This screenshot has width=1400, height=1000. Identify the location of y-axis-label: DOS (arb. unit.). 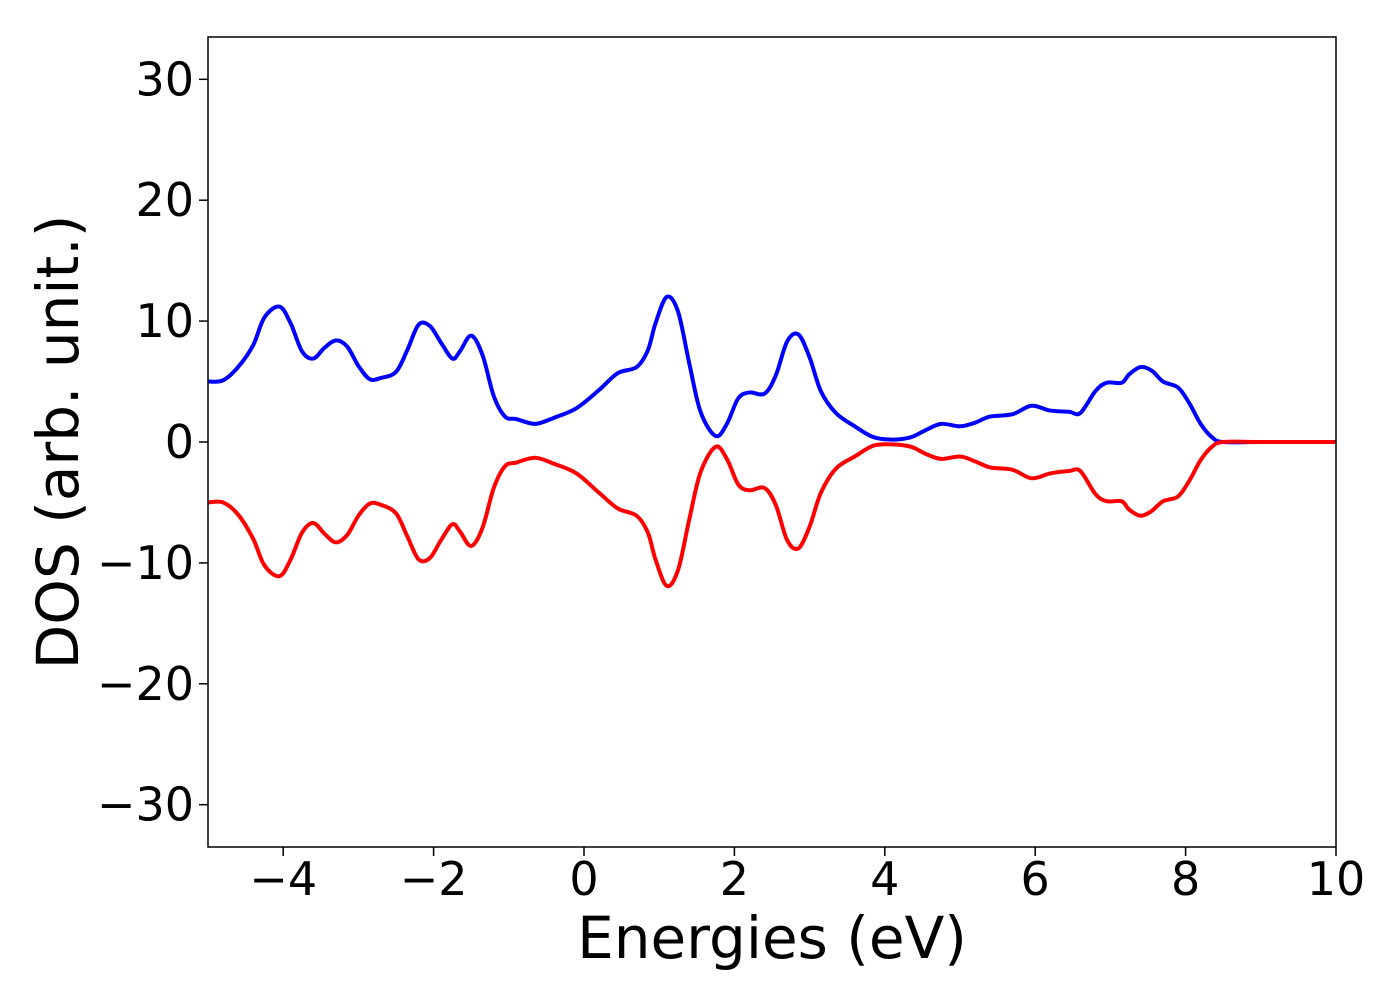
(58, 442).